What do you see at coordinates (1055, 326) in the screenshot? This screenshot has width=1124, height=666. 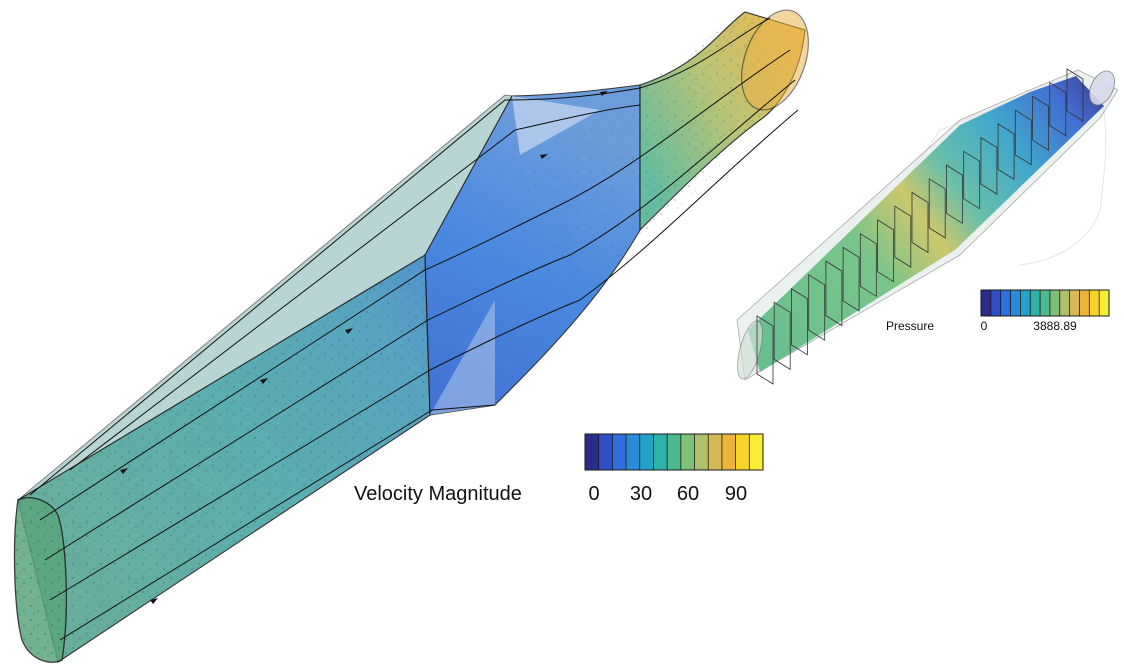 I see `pressure-tick-label: 3888.89` at bounding box center [1055, 326].